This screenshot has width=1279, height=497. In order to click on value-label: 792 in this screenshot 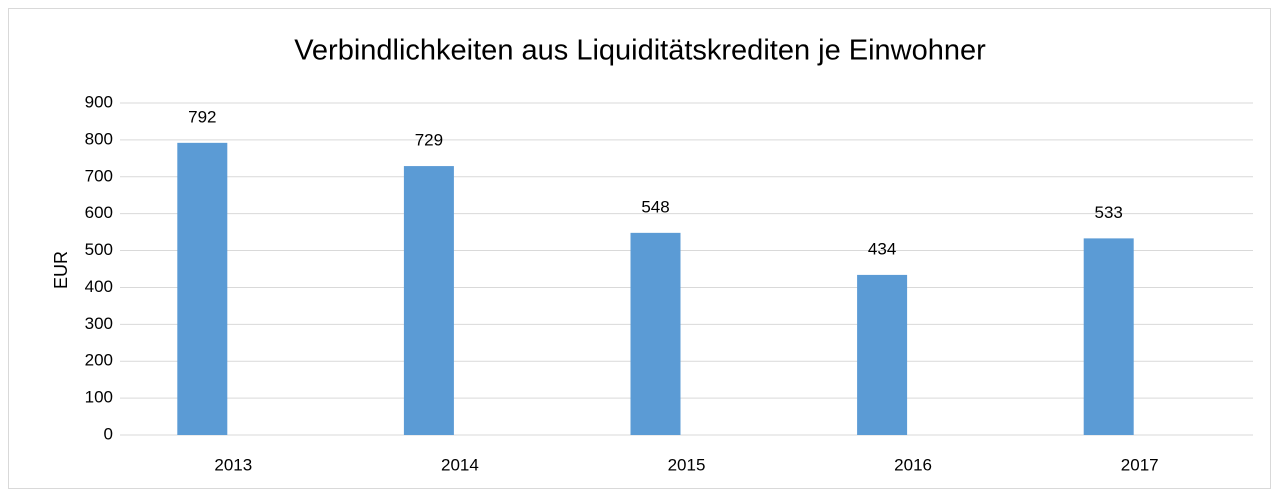, I will do `click(202, 116)`.